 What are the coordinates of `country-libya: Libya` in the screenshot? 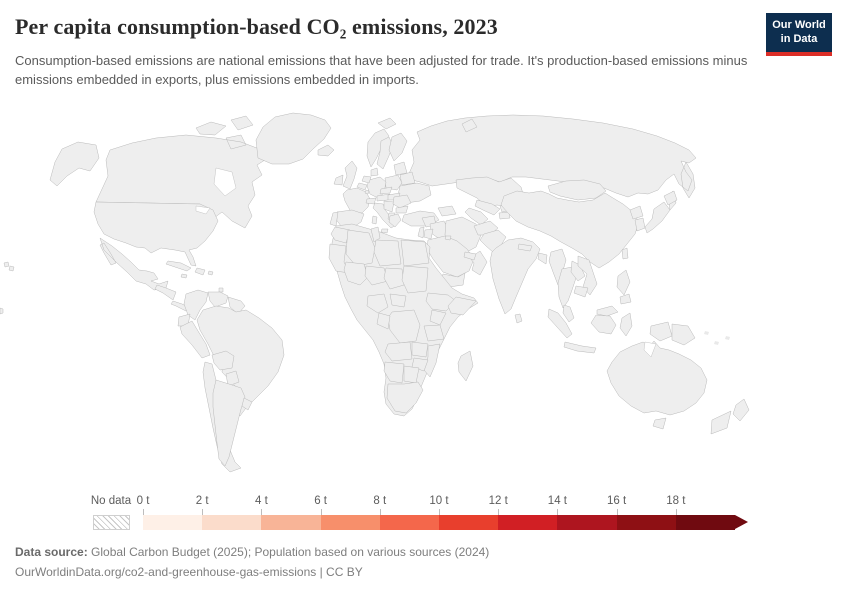 It's located at (387, 253).